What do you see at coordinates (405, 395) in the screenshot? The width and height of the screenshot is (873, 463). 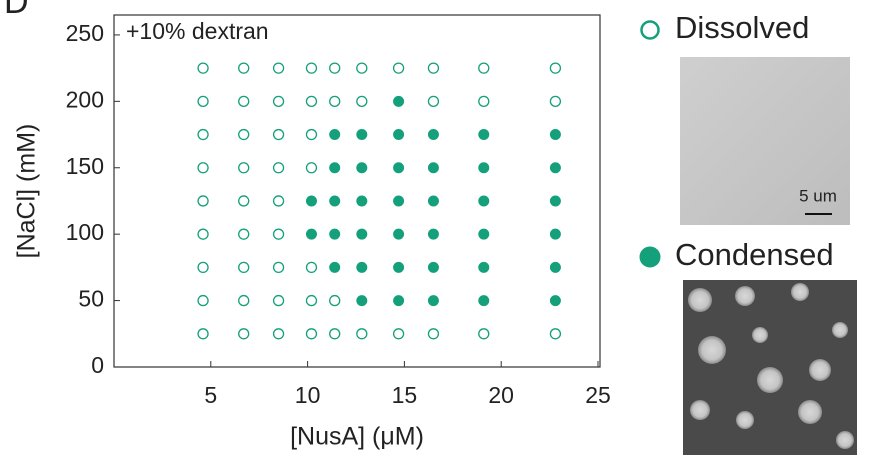 I see `x-tick-label: 15` at bounding box center [405, 395].